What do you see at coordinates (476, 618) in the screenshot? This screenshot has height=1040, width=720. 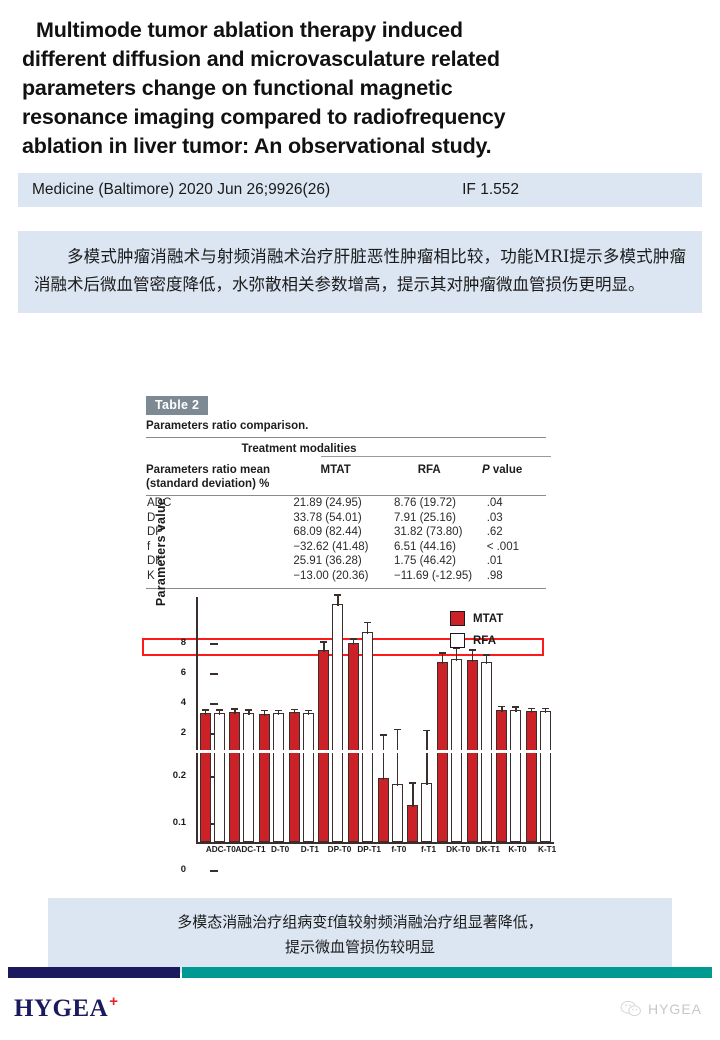 I see `legend-item-mtat: MTAT` at bounding box center [476, 618].